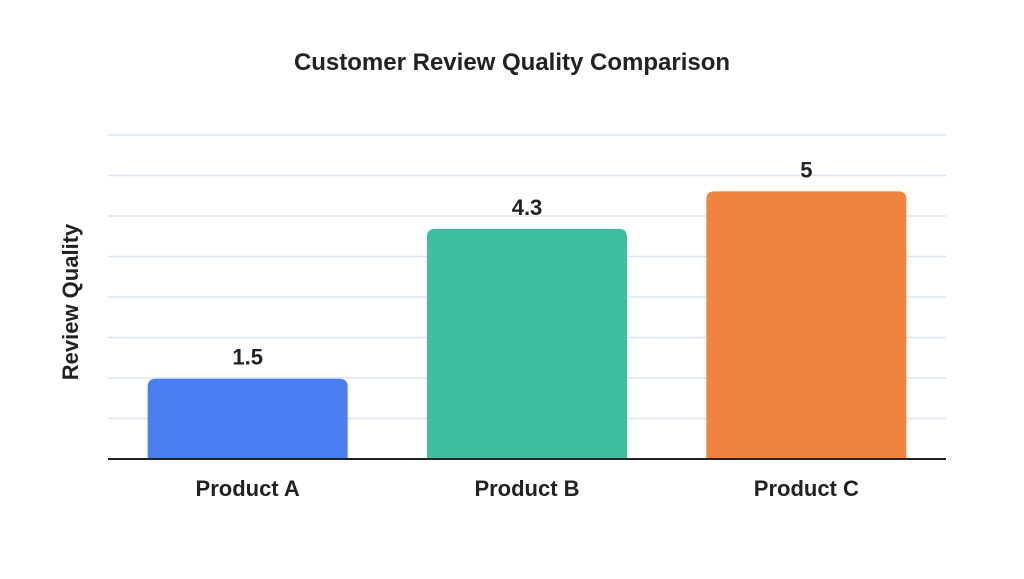 The image size is (1024, 579). I want to click on chart-title: Customer Review Quality Comparison, so click(512, 62).